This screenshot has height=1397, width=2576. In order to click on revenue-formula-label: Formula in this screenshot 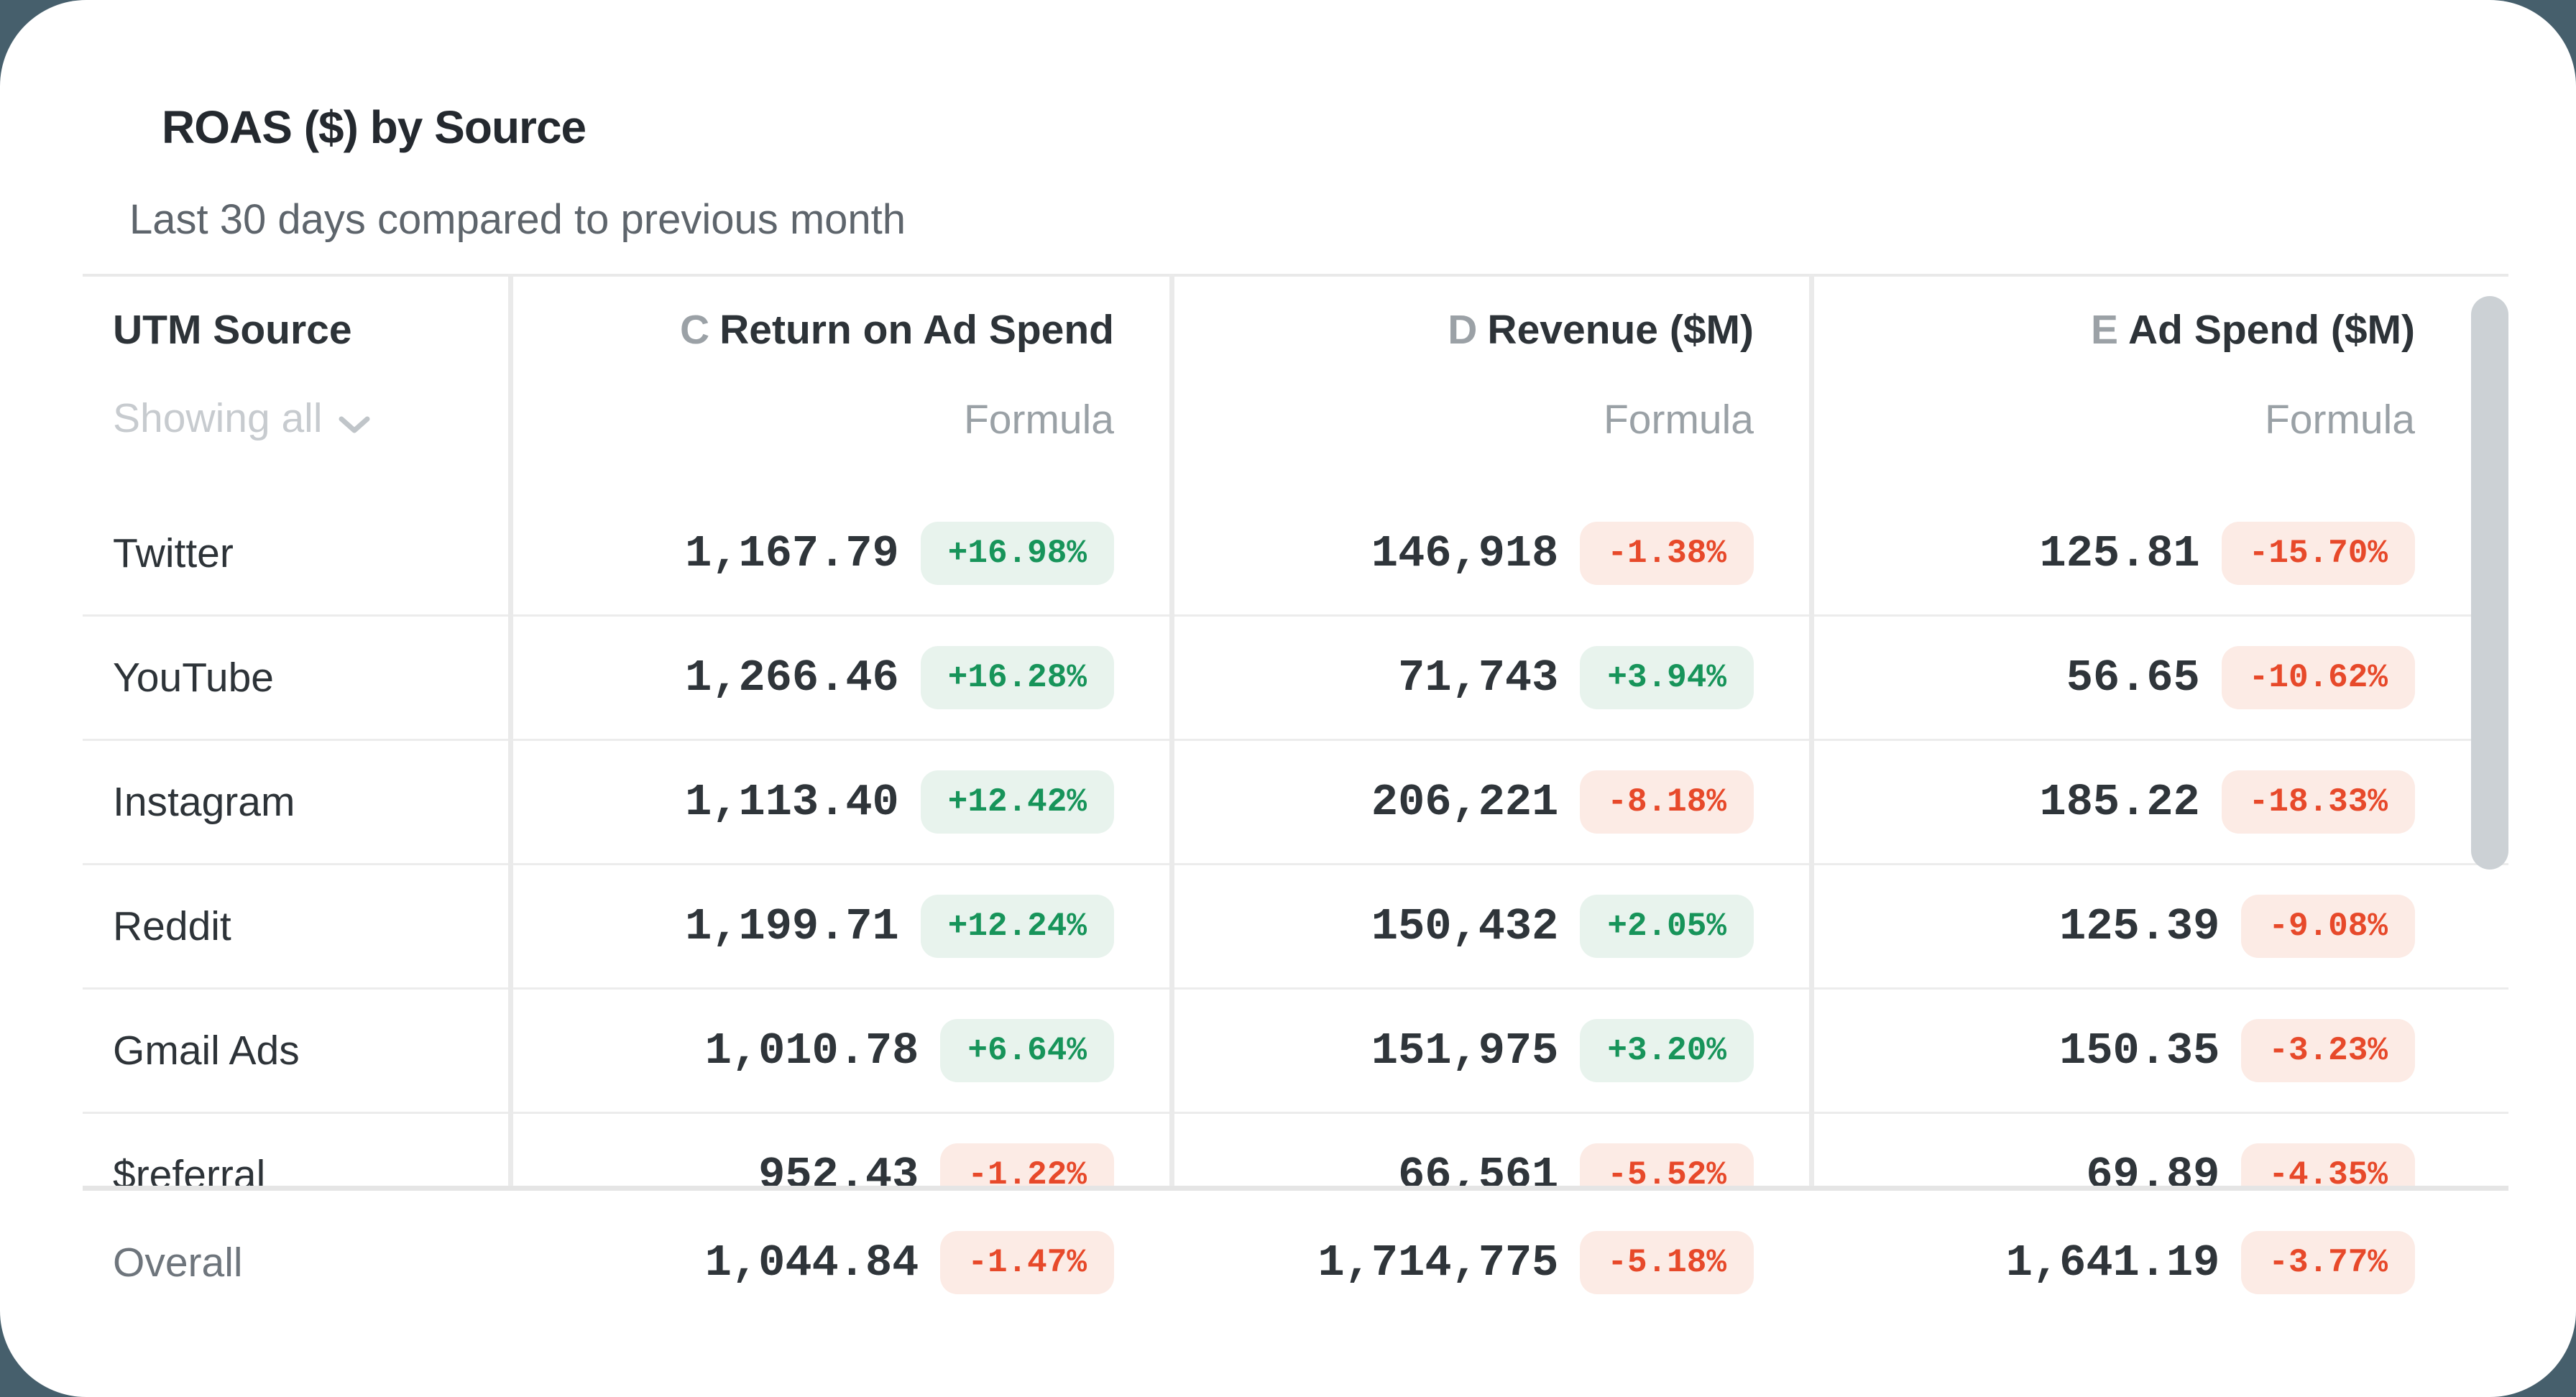, I will do `click(1678, 419)`.